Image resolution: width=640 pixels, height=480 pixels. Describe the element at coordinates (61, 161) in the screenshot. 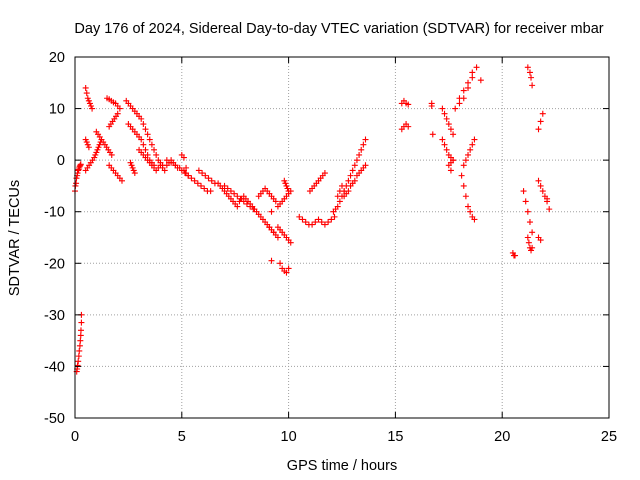

I see `y-tick-label: 0` at that location.